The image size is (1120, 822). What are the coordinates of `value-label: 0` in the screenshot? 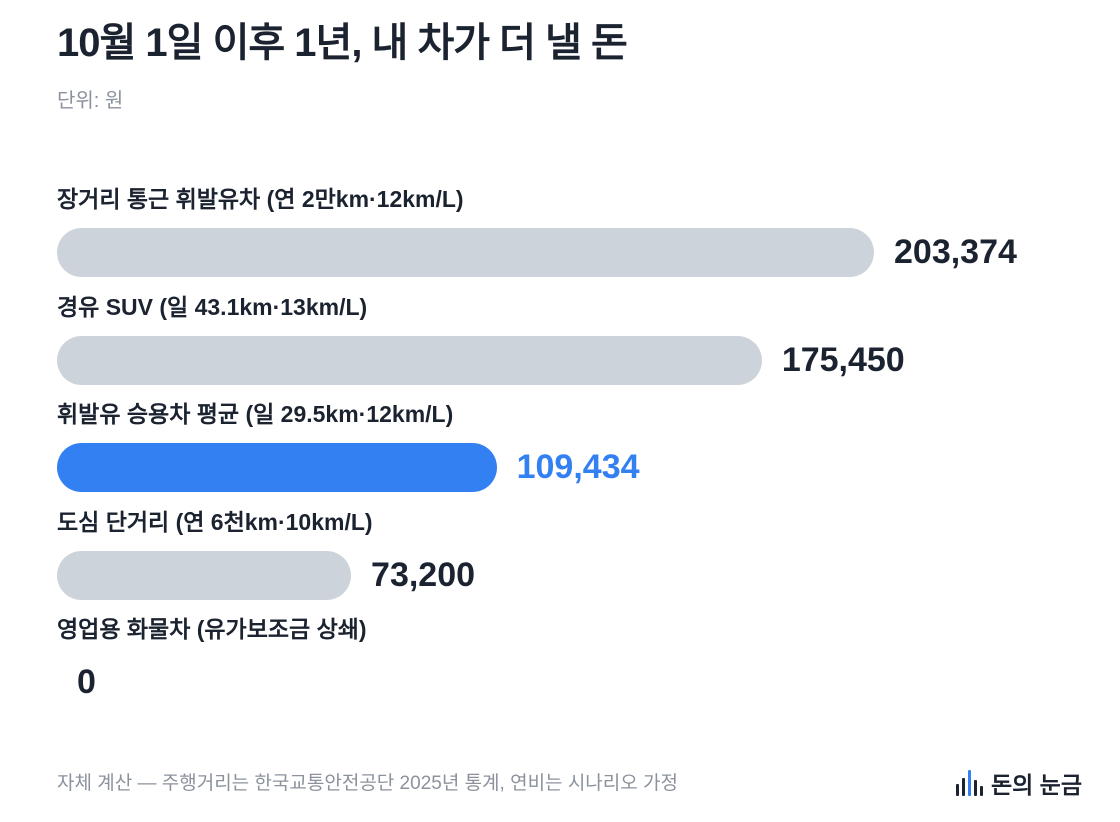 It's located at (86, 682).